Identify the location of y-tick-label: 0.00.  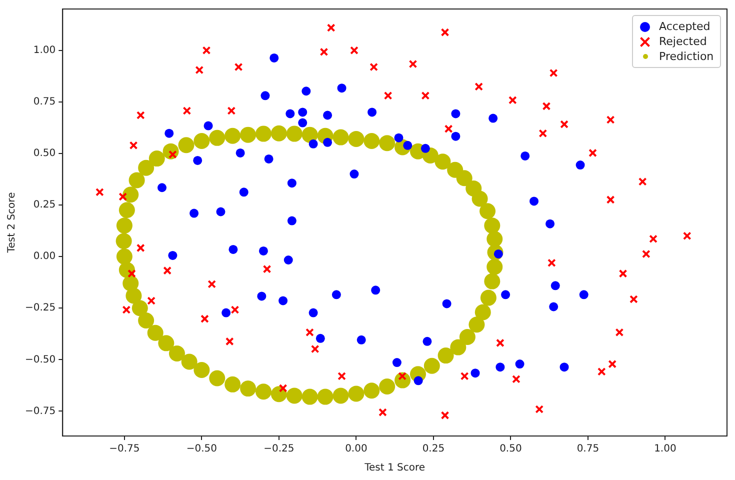
(44, 256).